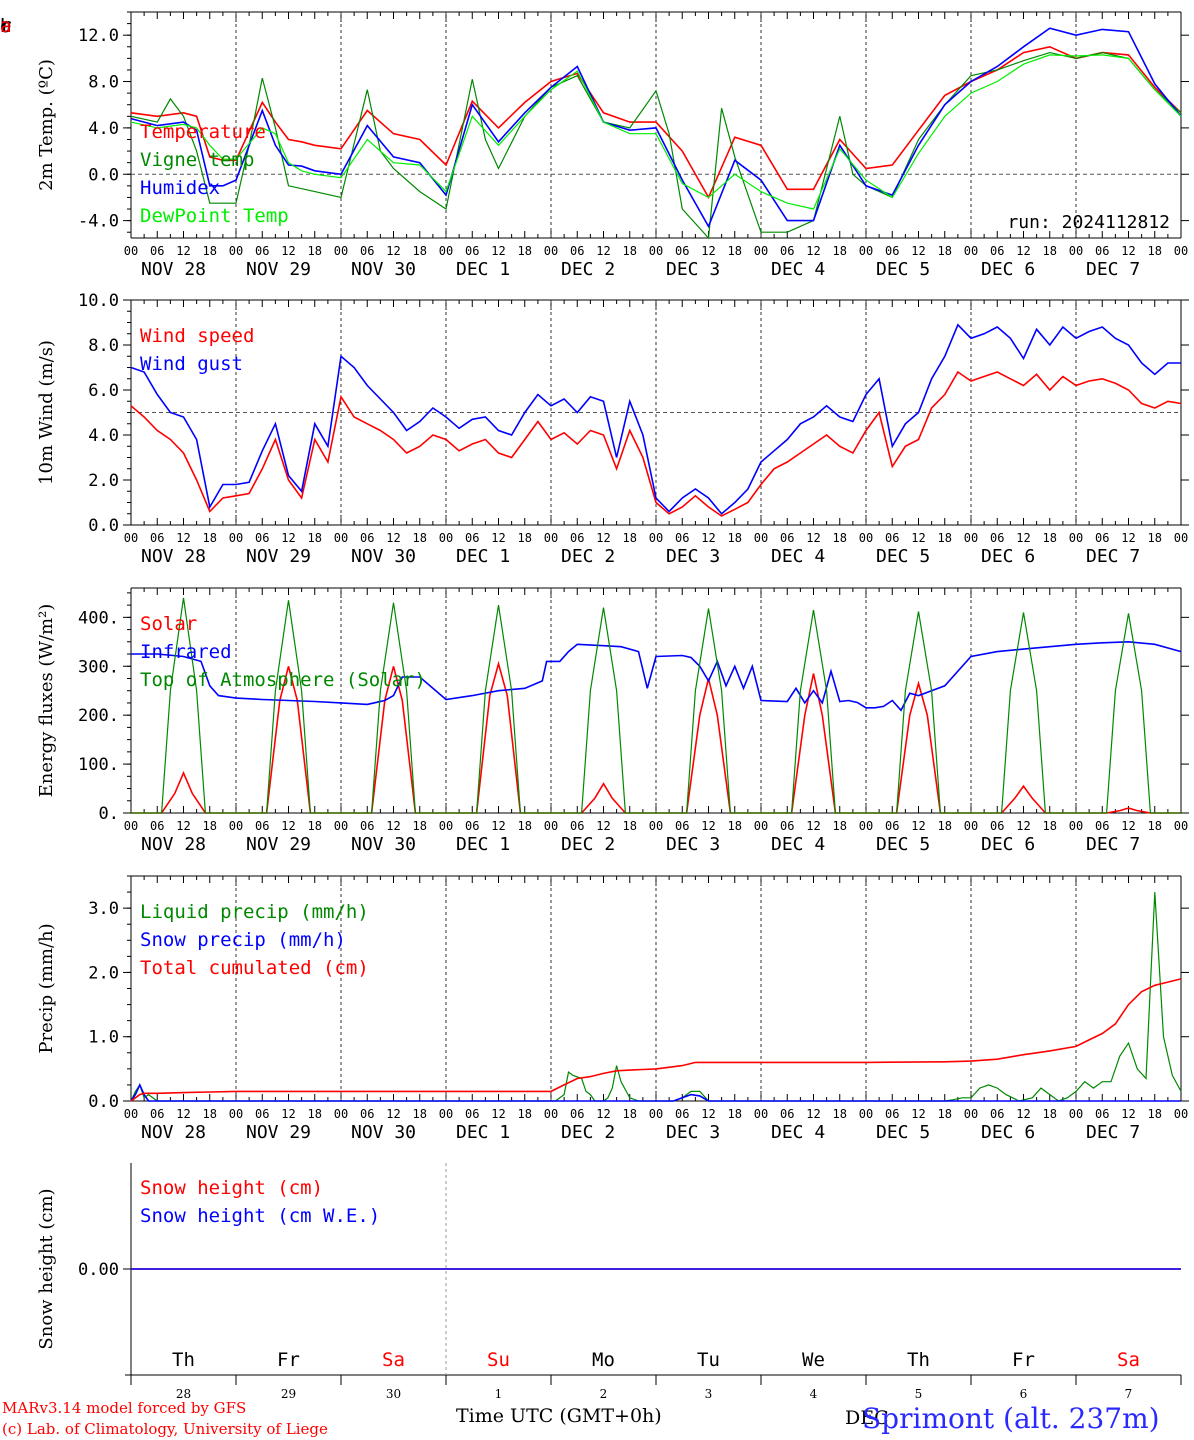  I want to click on y-axis-title: Snow height (cm), so click(46, 1268).